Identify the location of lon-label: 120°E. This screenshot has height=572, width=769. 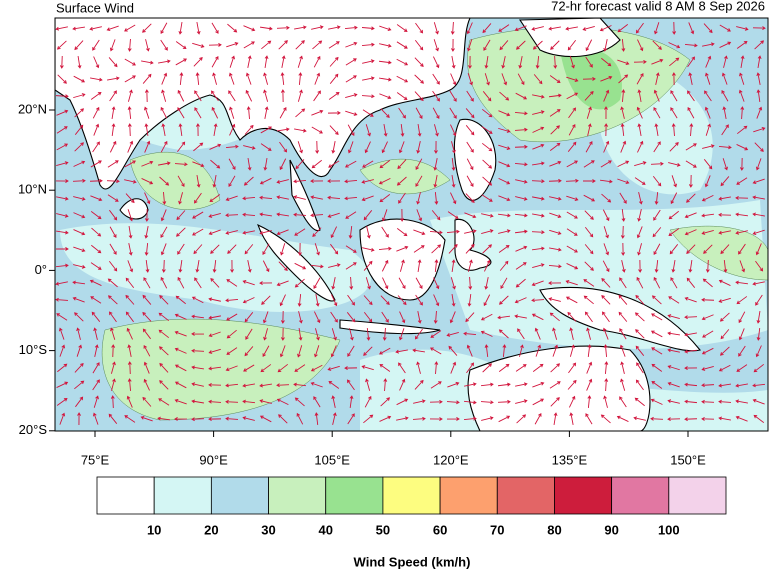
(451, 459).